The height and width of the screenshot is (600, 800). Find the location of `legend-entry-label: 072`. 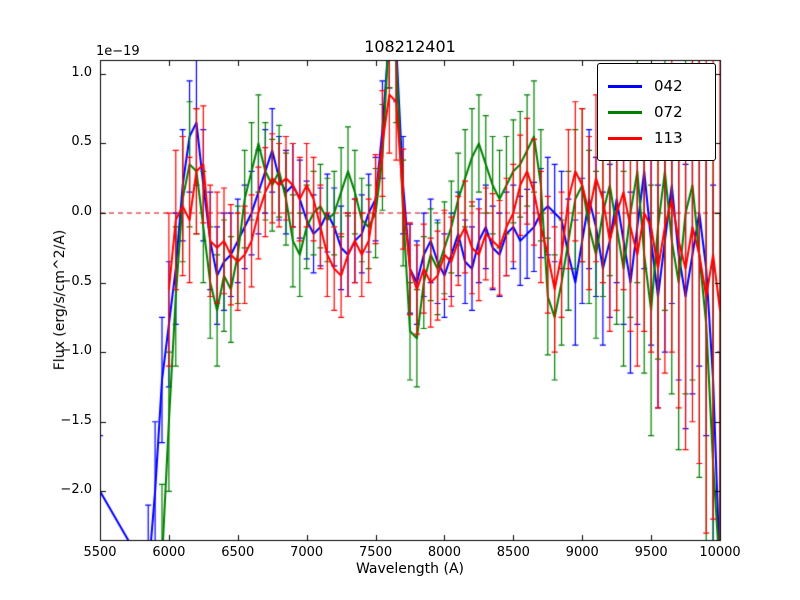

legend-entry-label: 072 is located at coordinates (668, 112).